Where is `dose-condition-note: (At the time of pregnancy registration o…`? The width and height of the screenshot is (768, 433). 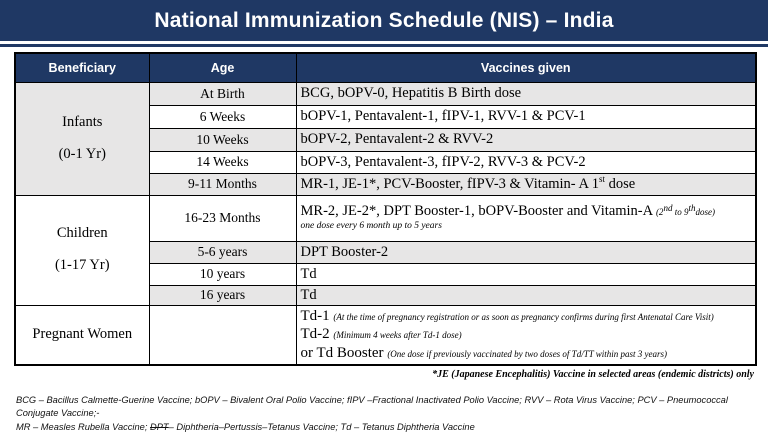
dose-condition-note: (At the time of pregnancy registration o… is located at coordinates (523, 316).